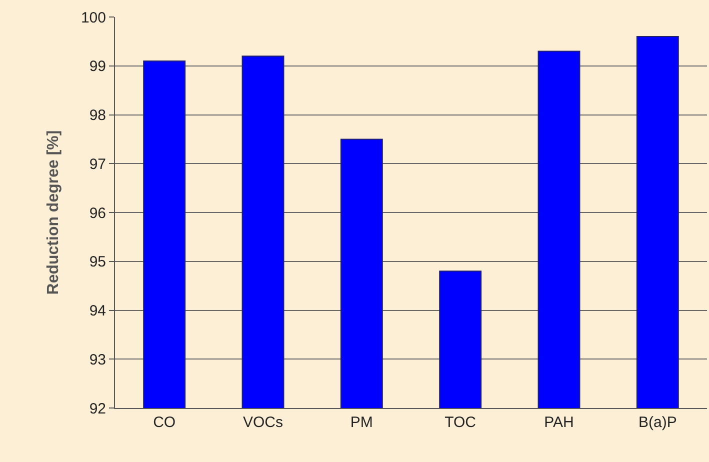  Describe the element at coordinates (460, 422) in the screenshot. I see `x-tick-label: TOC` at that location.